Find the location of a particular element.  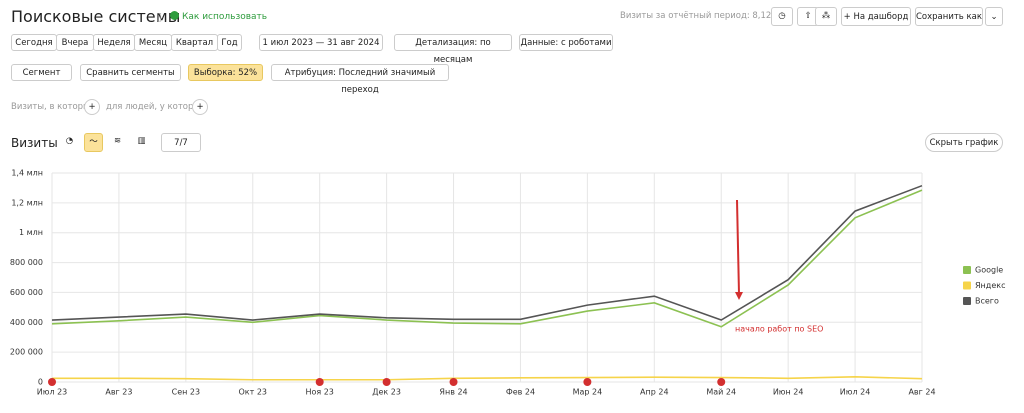

save-button: Сохранить как is located at coordinates (949, 16).